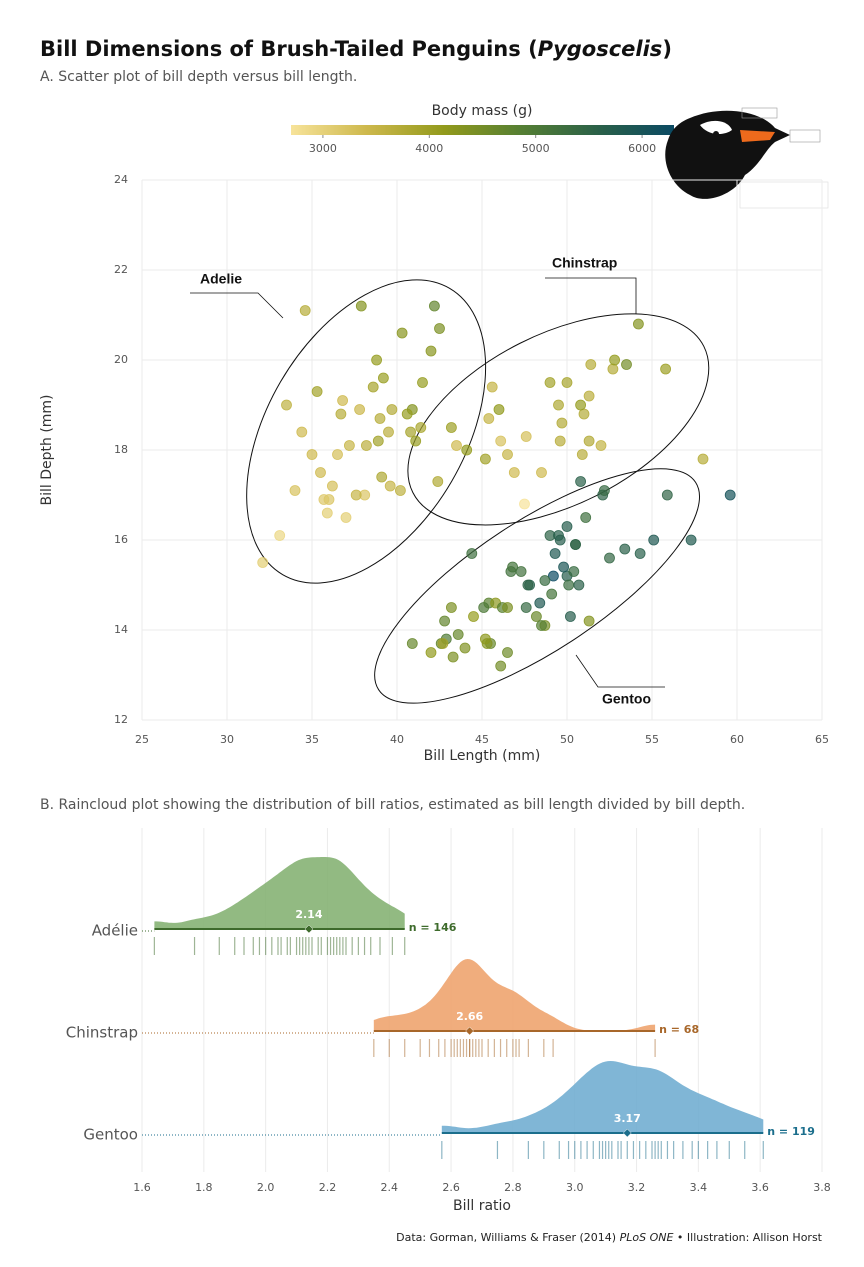  Describe the element at coordinates (204, 1187) in the screenshot. I see `x-tick-label: 1.8` at that location.